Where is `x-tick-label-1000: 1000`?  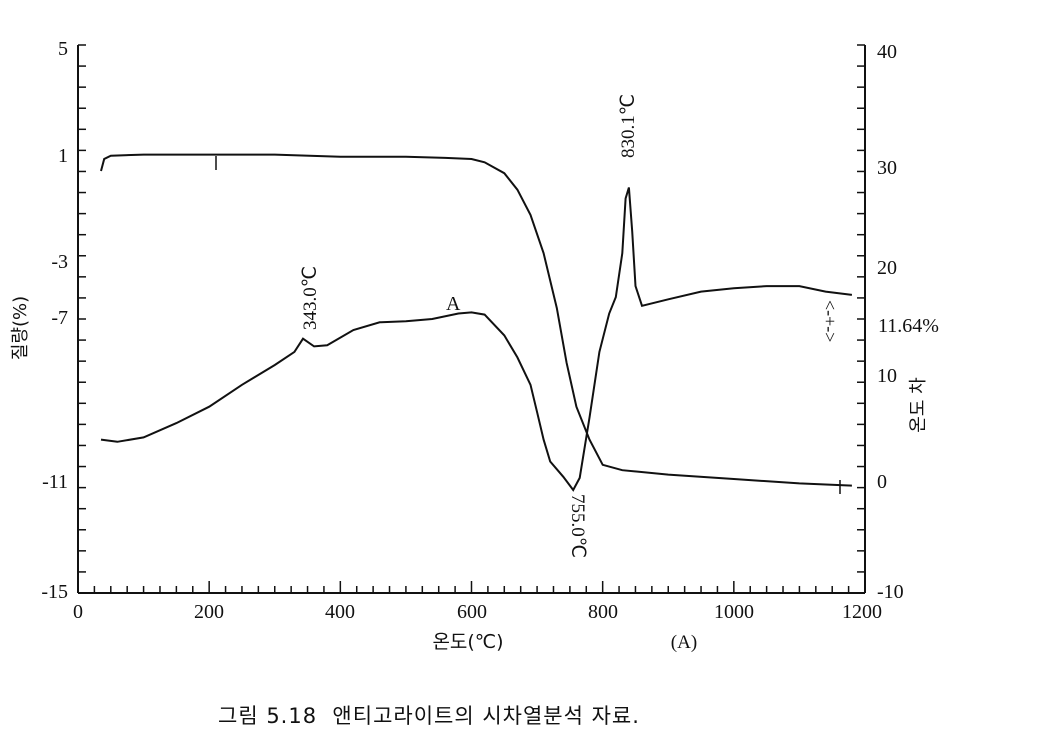
x-tick-label-1000: 1000 is located at coordinates (734, 612).